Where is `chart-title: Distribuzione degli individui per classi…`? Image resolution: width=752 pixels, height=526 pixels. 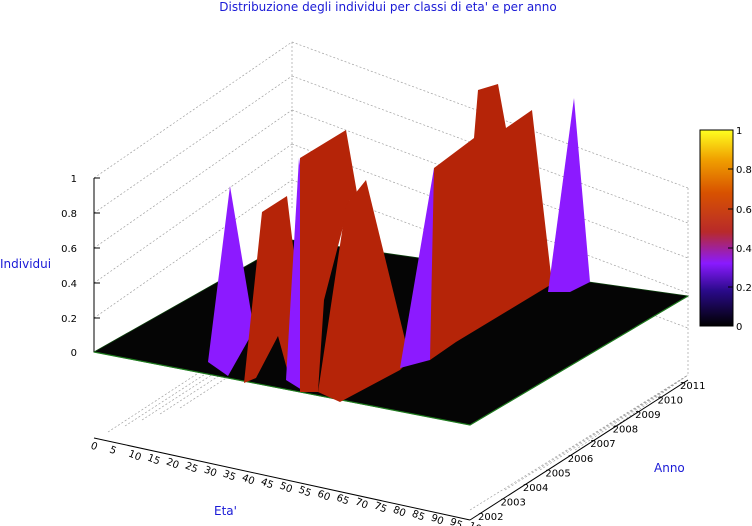 chart-title: Distribuzione degli individui per classi… is located at coordinates (387, 7).